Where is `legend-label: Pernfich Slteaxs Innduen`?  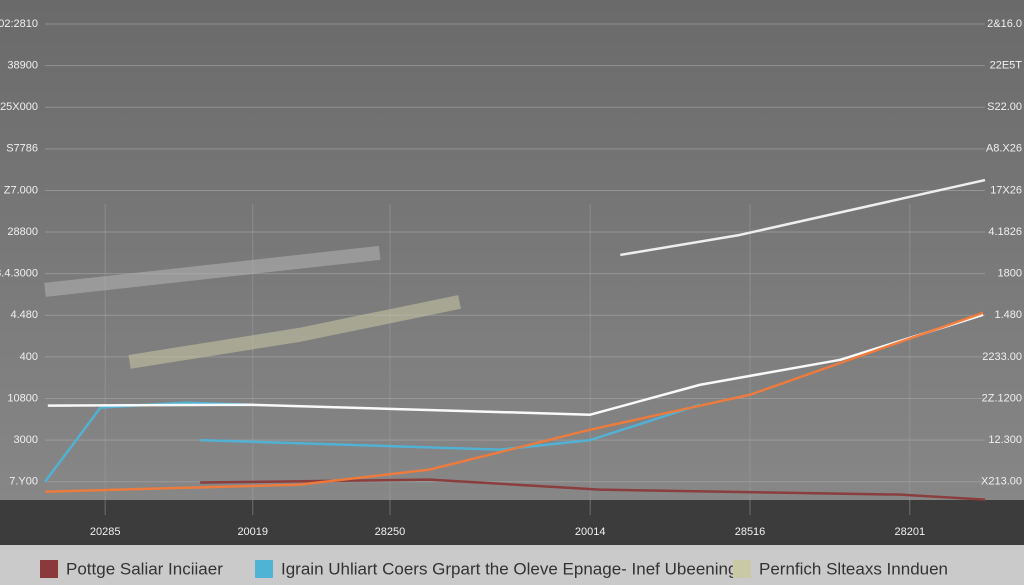
legend-label: Pernfich Slteaxs Innduen is located at coordinates (853, 568).